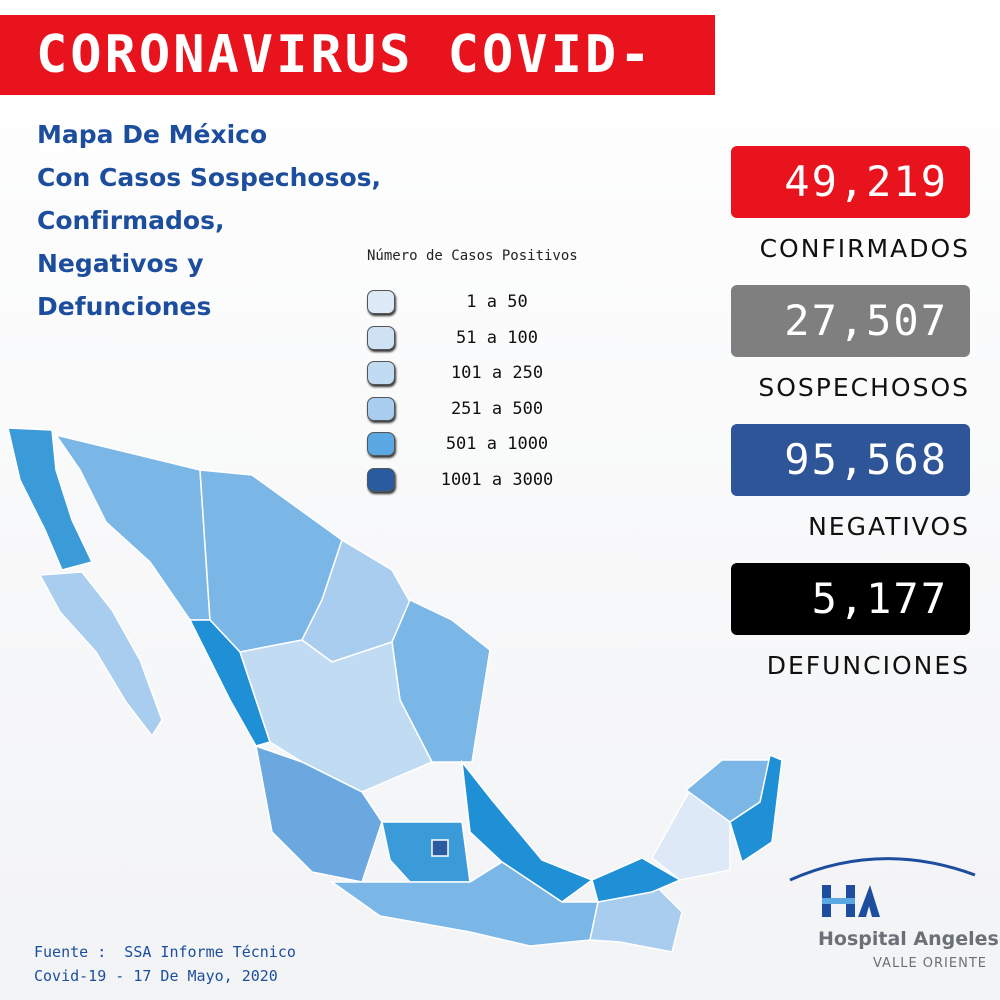  I want to click on subtitle-line: Con Casos Sospechosos,, so click(209, 177).